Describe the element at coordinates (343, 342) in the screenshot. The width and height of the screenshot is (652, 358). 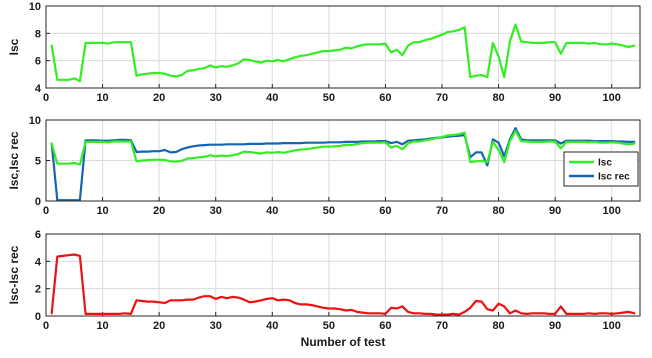
I see `x-axis-label: Number of test` at that location.